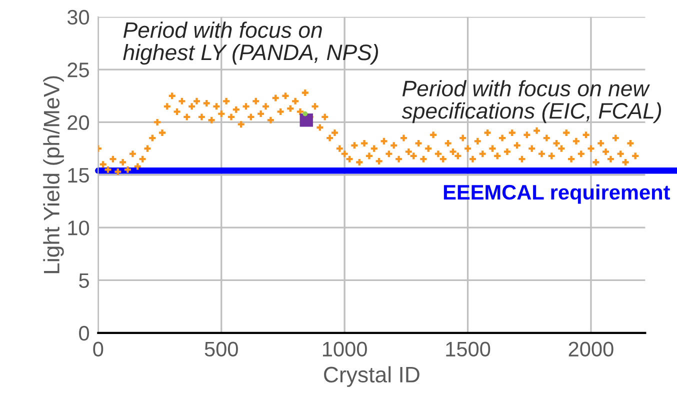 The image size is (677, 412). I want to click on y-axis-title: Light Yield (ph/MeV), so click(53, 175).